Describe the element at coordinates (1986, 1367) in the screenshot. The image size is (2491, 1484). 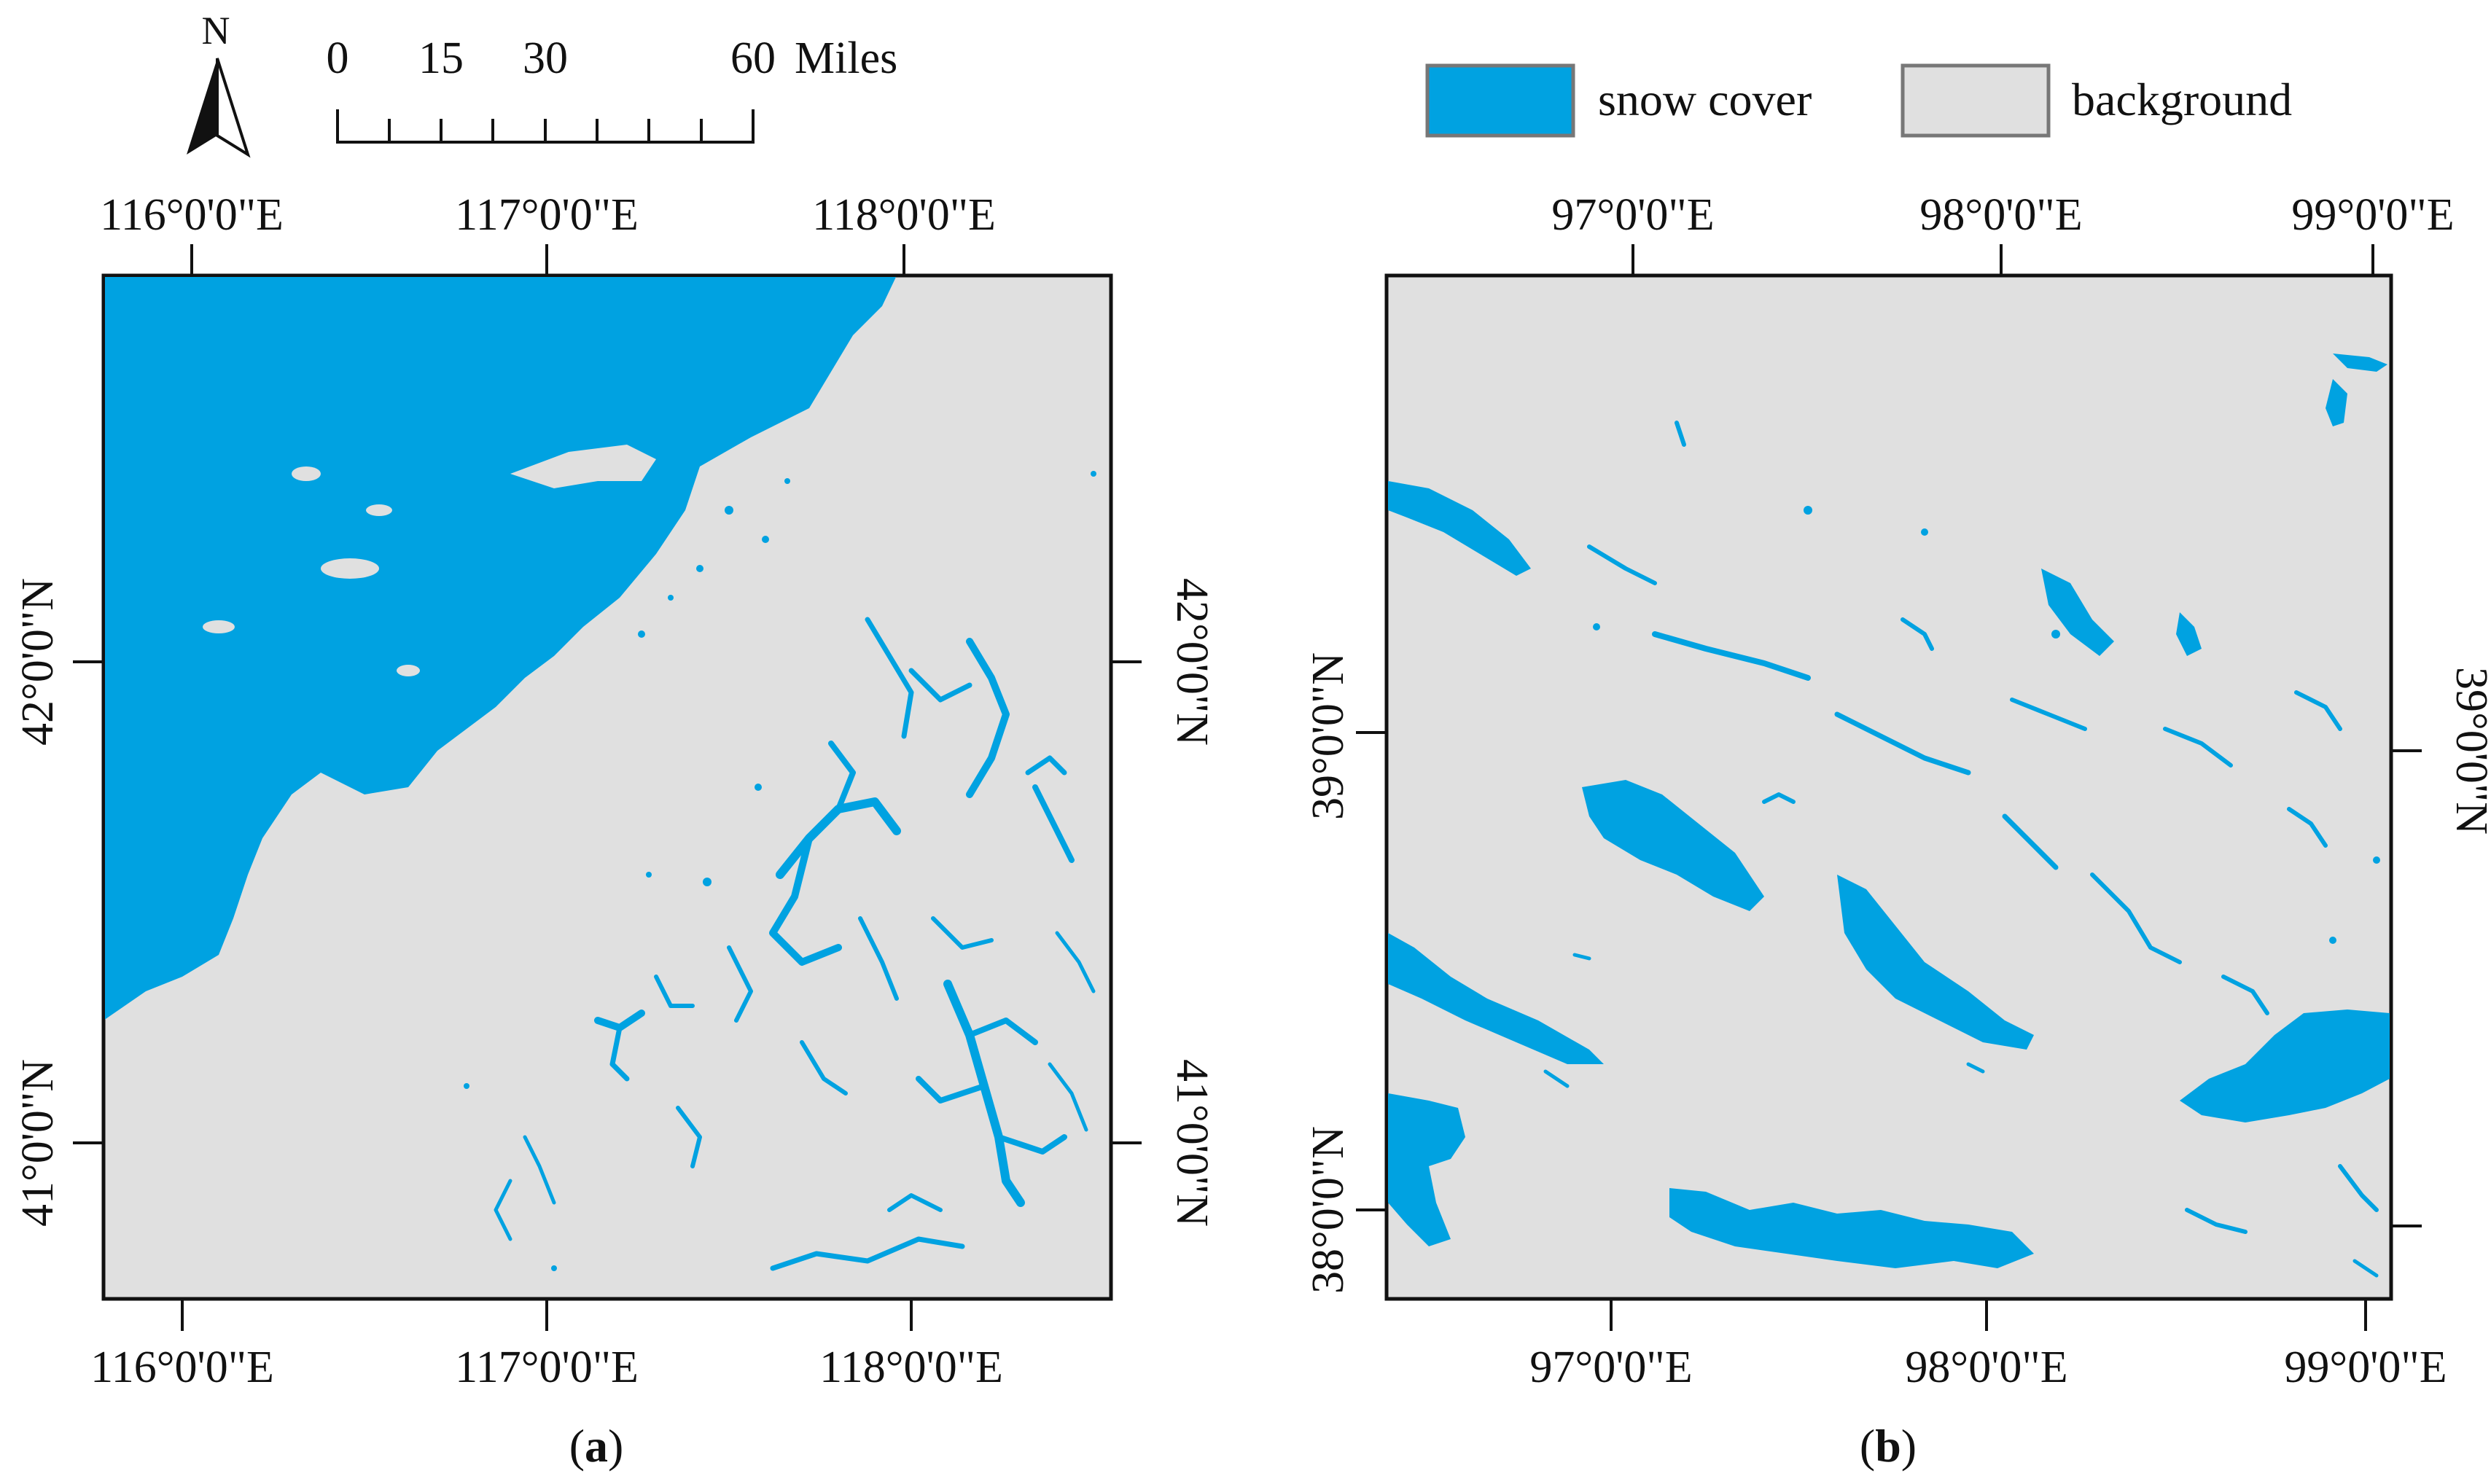
I see `panel-b-bottom-lon-2: 98°0'0"E` at that location.